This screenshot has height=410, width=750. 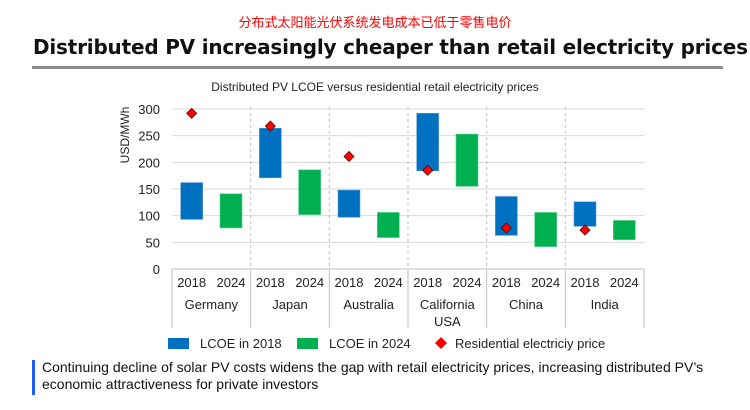 What do you see at coordinates (307, 343) in the screenshot?
I see `legend-swatch-2024` at bounding box center [307, 343].